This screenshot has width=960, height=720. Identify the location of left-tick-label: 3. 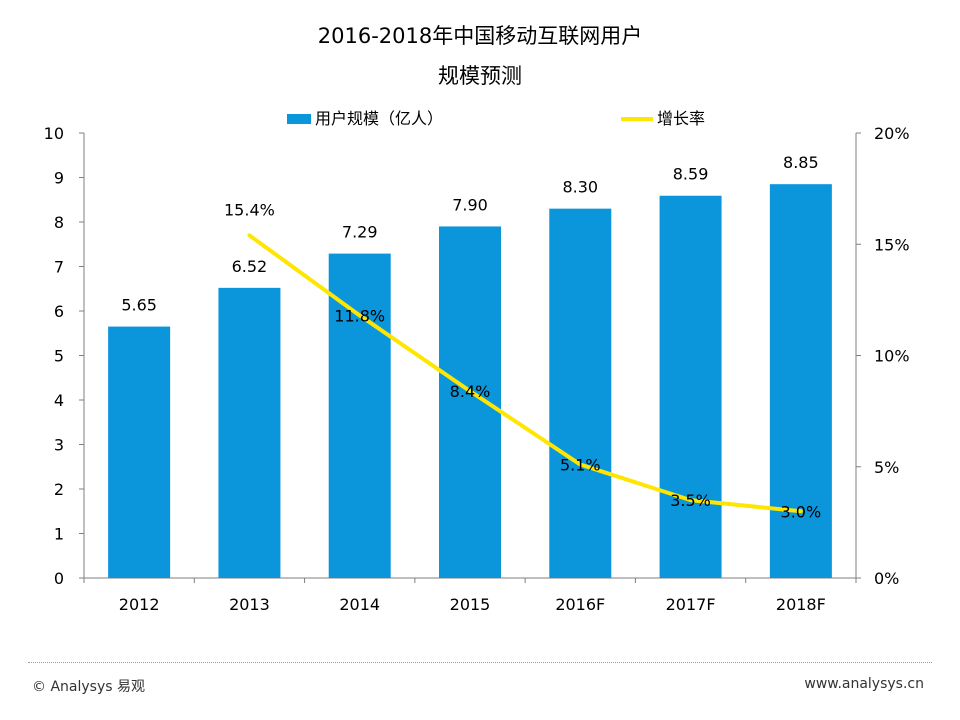
(59, 445).